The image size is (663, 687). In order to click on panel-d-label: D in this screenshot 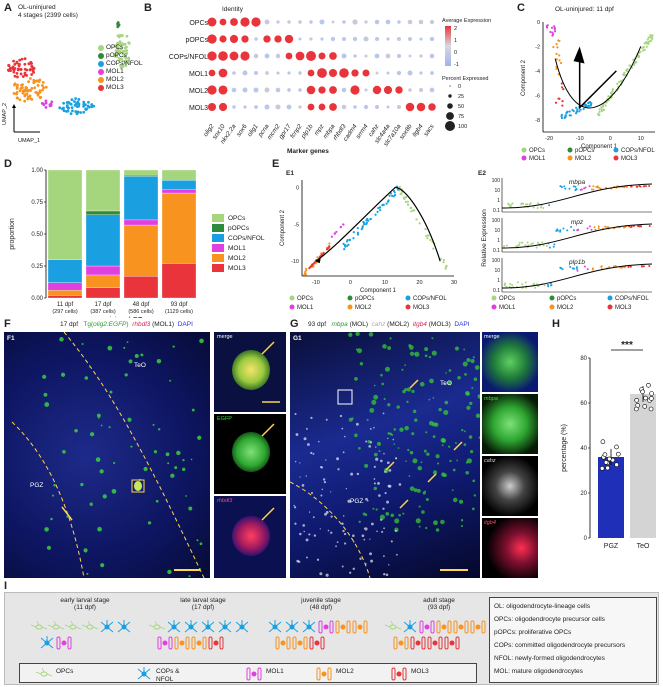, I will do `click(8, 164)`.